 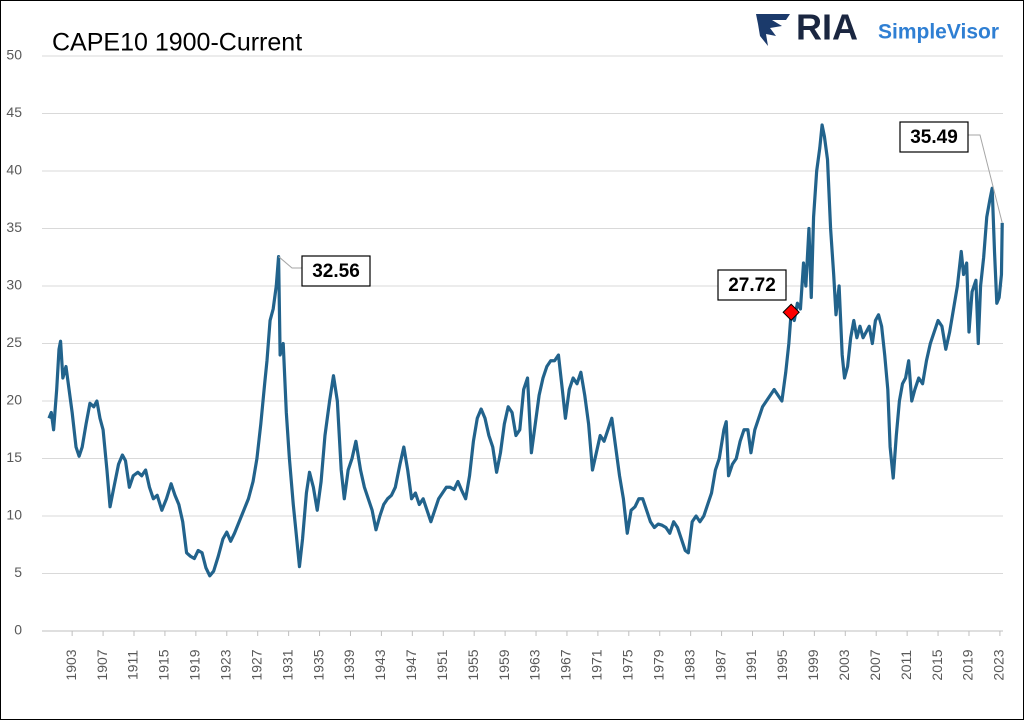 I want to click on logo: RIA SimpleVisor, so click(x=877, y=27).